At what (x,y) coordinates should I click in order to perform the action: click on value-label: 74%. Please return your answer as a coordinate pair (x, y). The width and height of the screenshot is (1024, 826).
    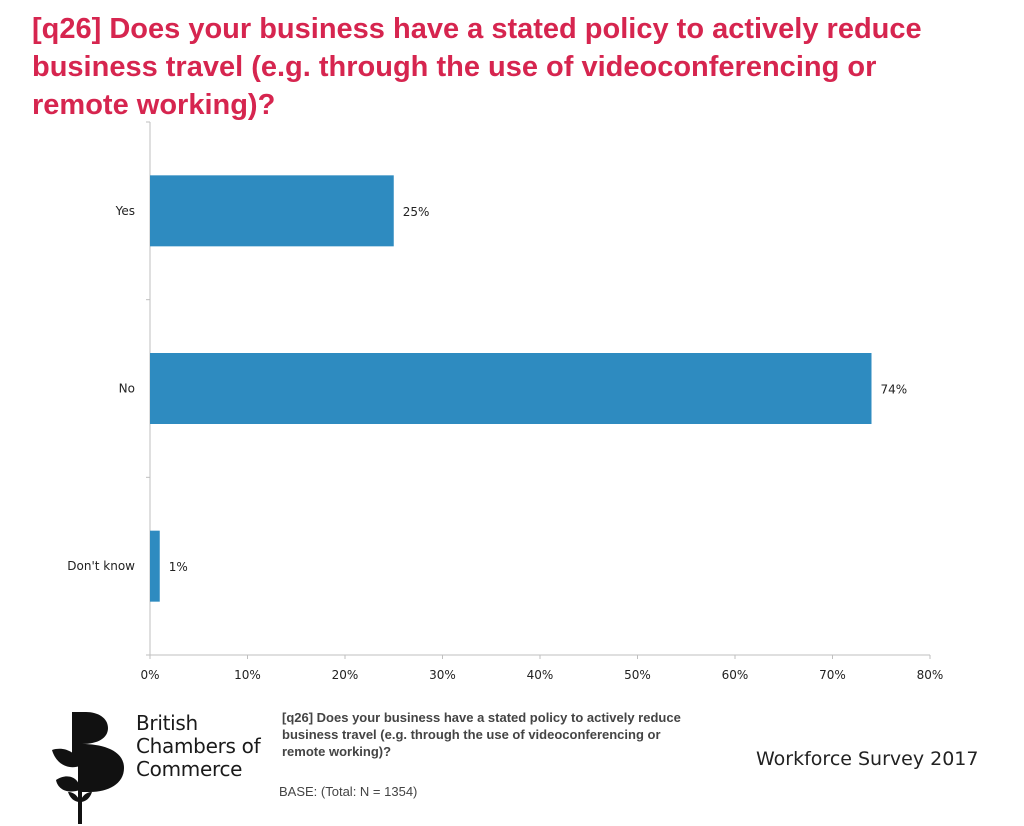
    Looking at the image, I should click on (894, 390).